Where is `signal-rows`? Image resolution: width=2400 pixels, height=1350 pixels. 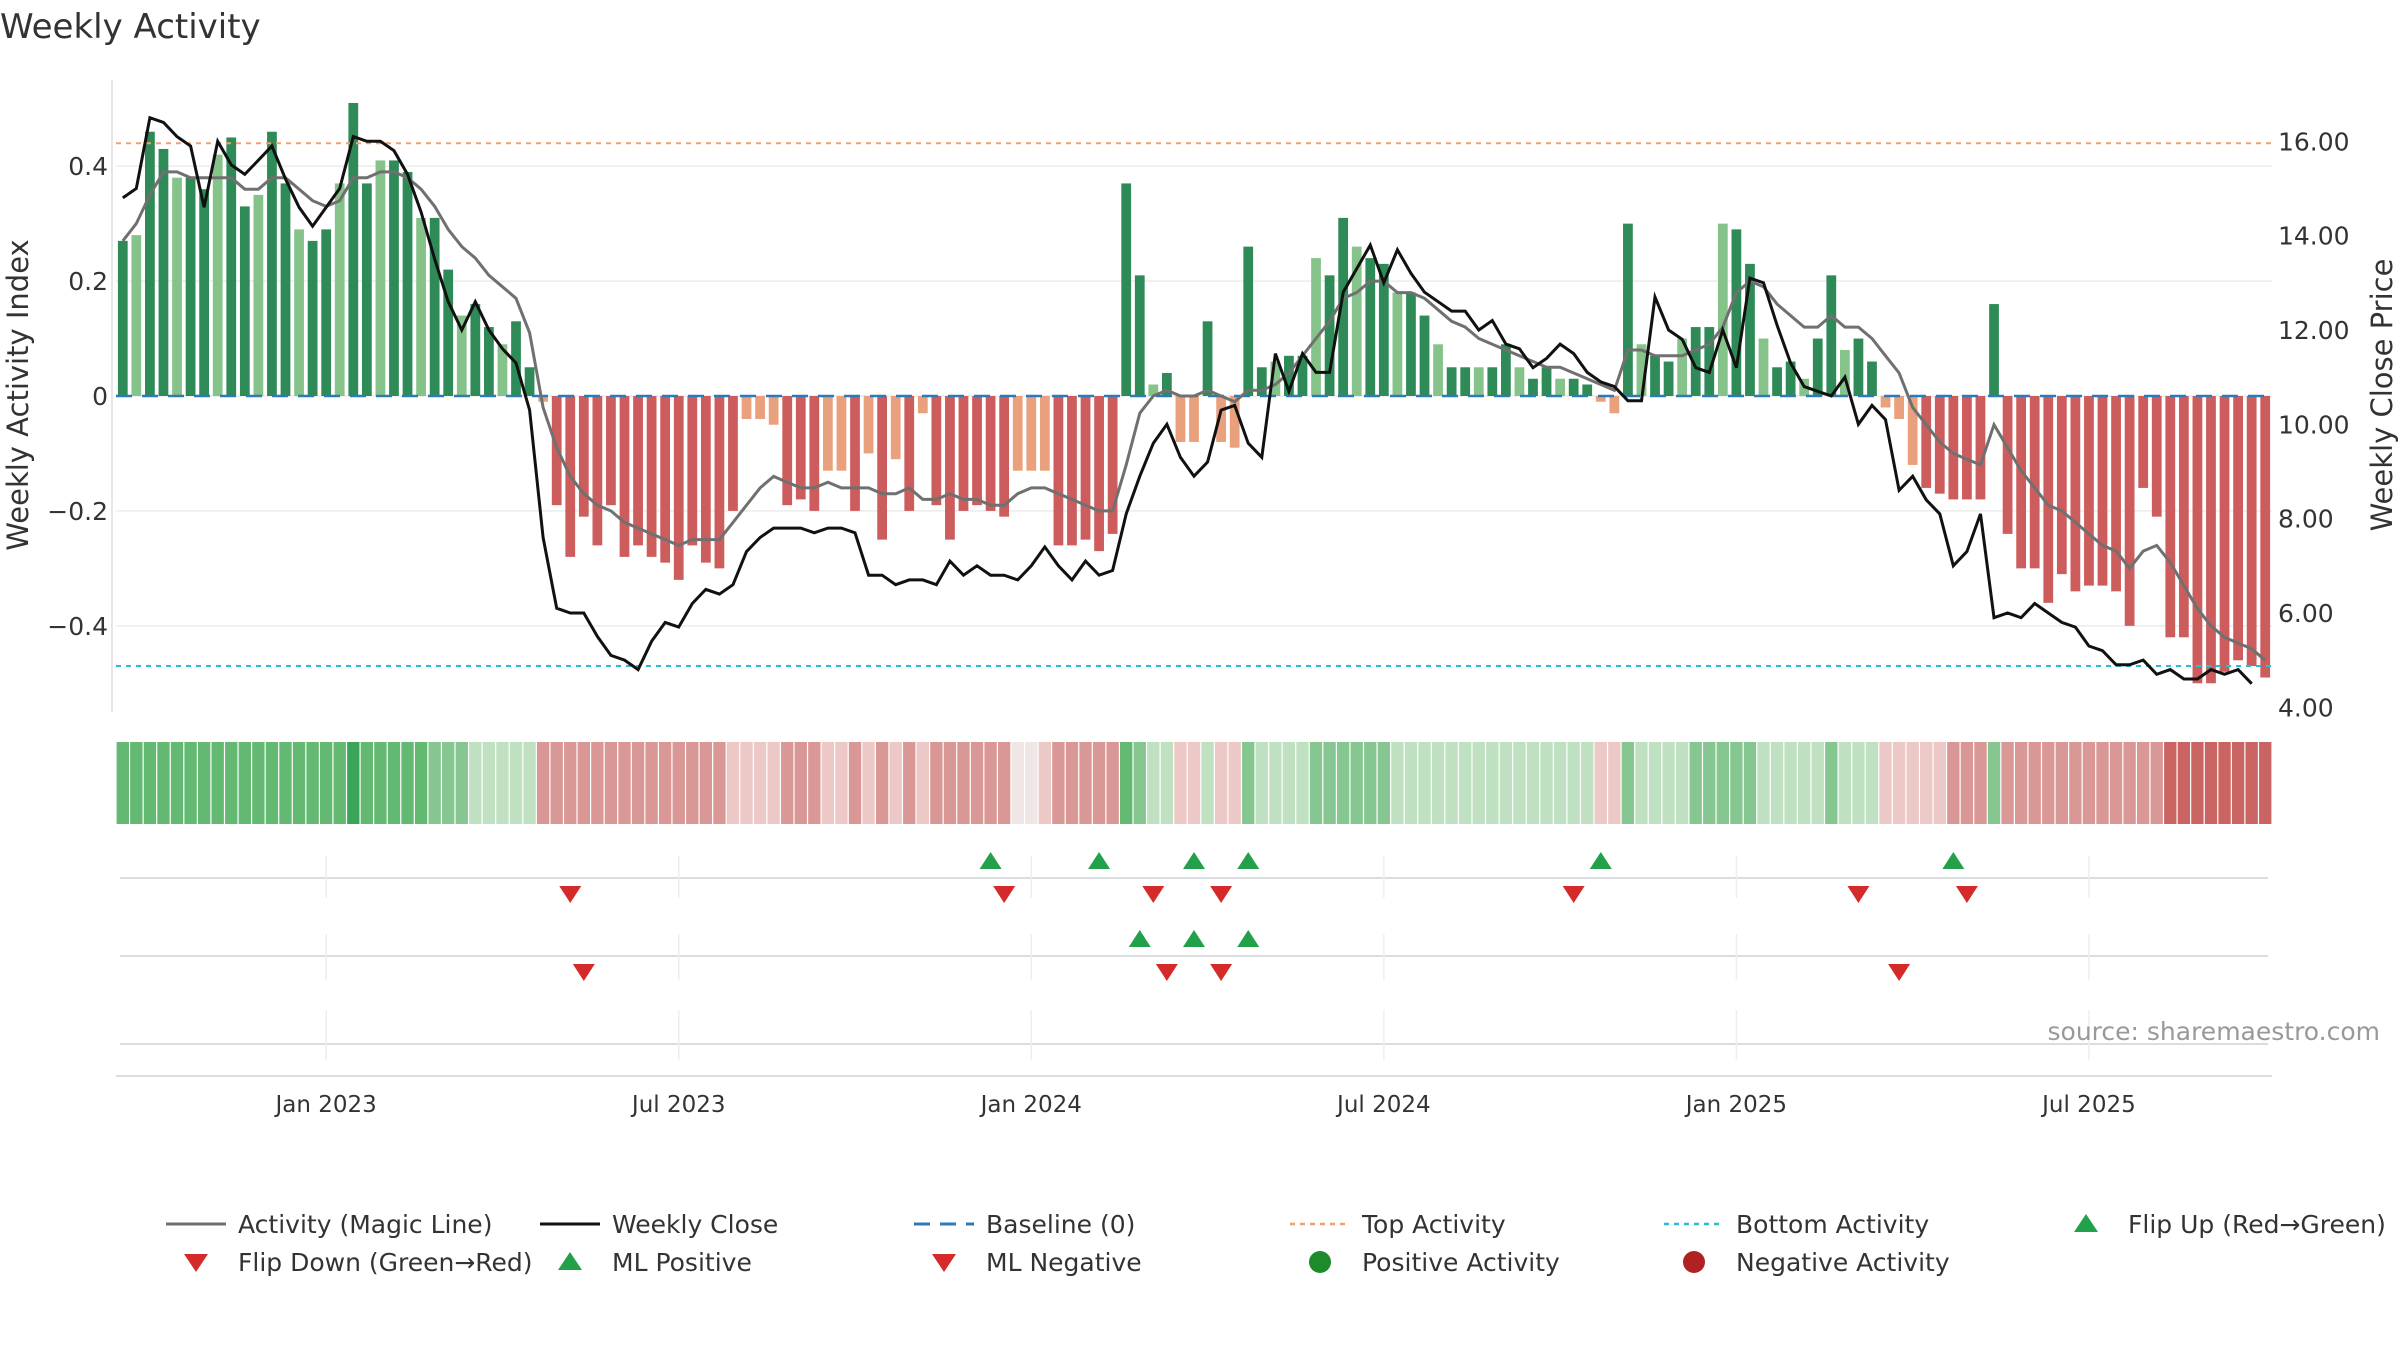
signal-rows is located at coordinates (1194, 964).